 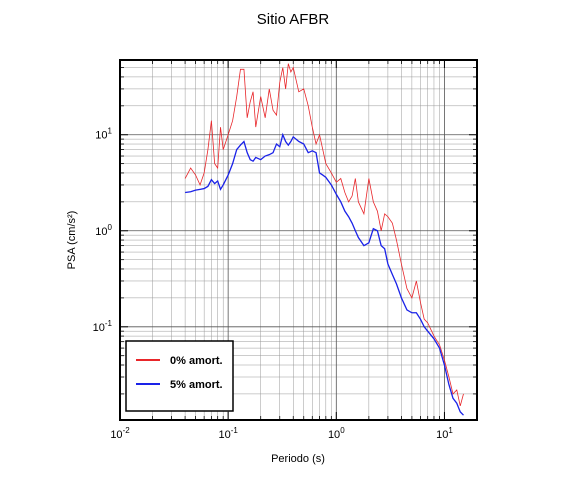 What do you see at coordinates (179, 376) in the screenshot?
I see `legend-box` at bounding box center [179, 376].